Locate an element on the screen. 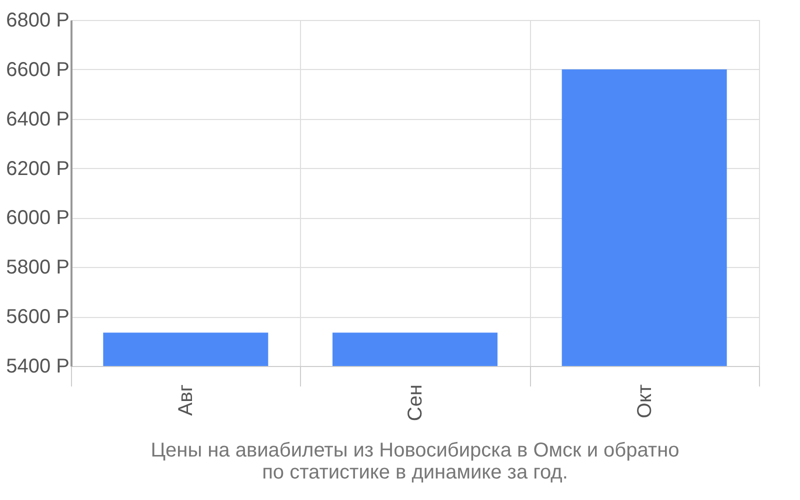  x-tick-label: Авг is located at coordinates (186, 400).